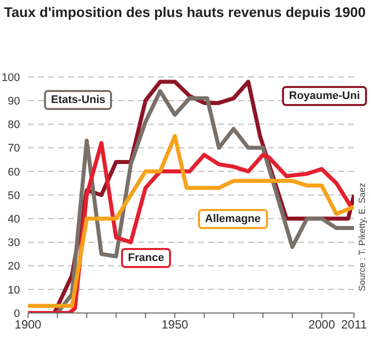 The width and height of the screenshot is (371, 341). I want to click on text: Allemagne, so click(233, 219).